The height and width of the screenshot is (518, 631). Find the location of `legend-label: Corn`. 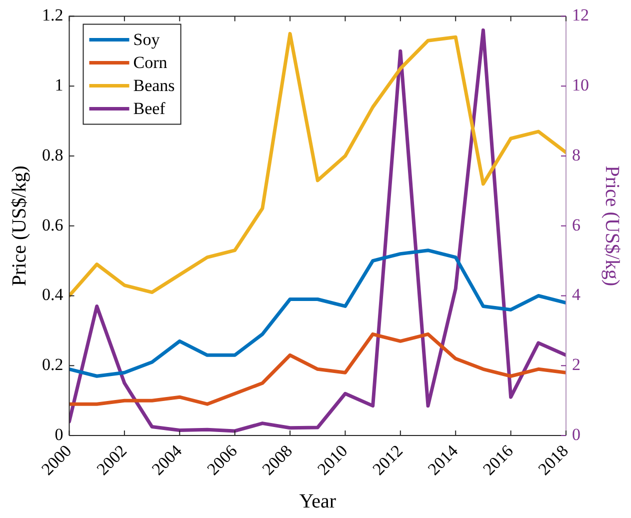

legend-label: Corn is located at coordinates (150, 62).